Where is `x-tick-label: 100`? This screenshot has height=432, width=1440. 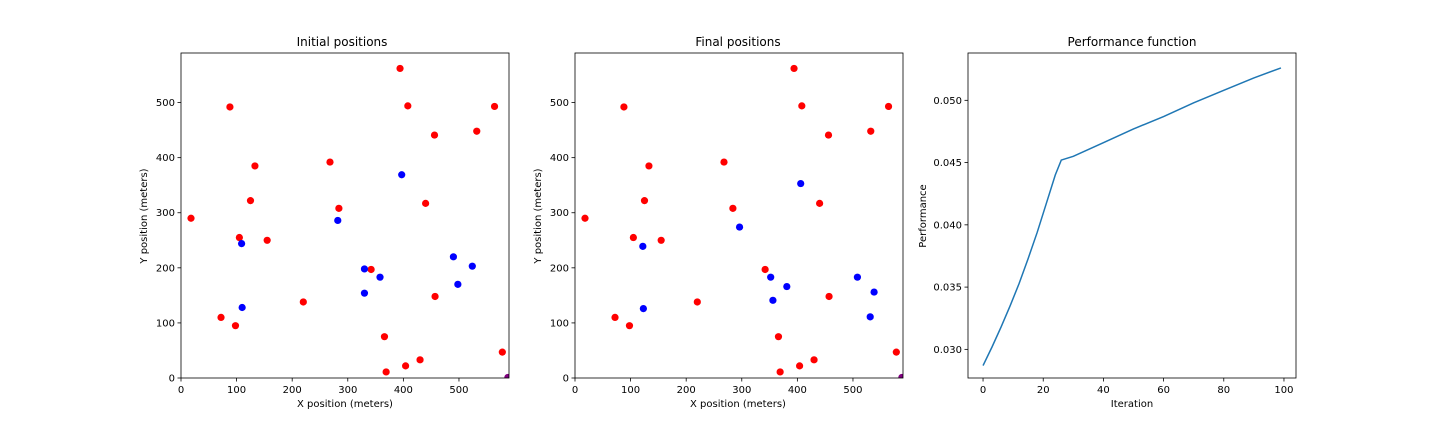
x-tick-label: 100 is located at coordinates (1283, 390).